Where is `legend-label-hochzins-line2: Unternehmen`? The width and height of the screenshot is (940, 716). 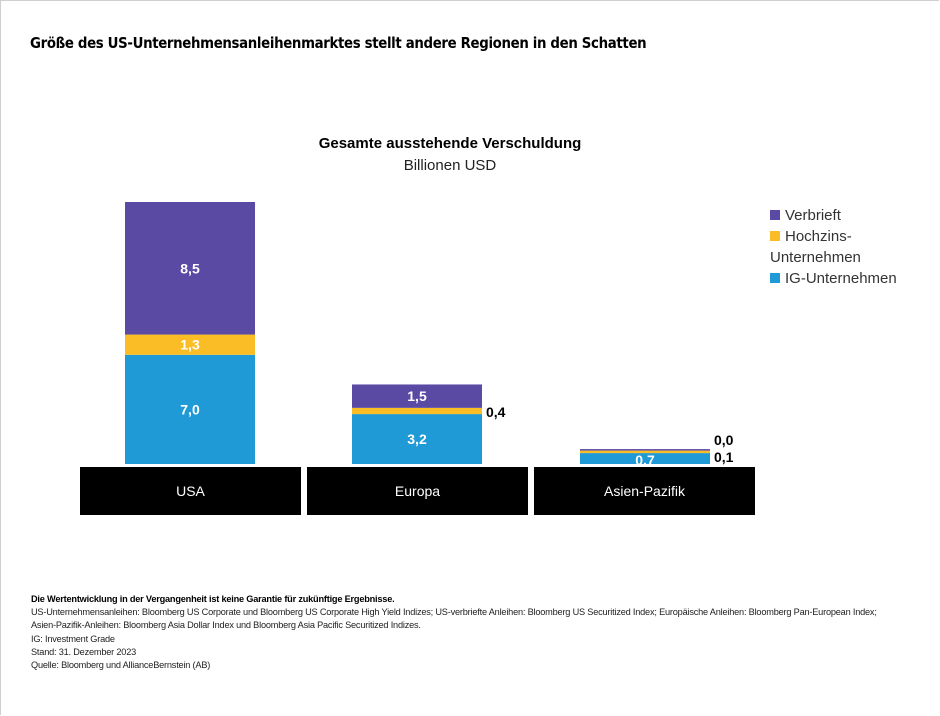
legend-label-hochzins-line2: Unternehmen is located at coordinates (815, 257).